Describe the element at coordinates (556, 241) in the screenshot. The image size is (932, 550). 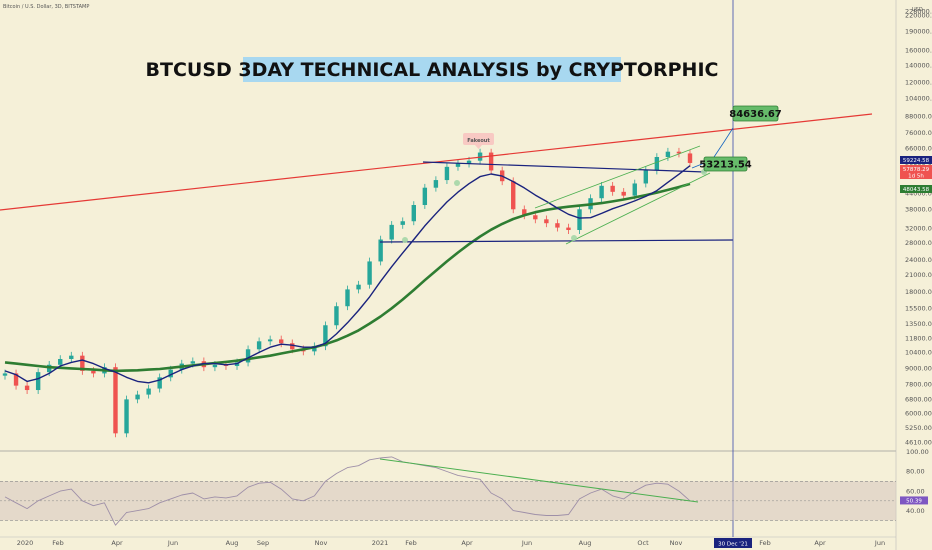
I see `channel-bottom-line` at that location.